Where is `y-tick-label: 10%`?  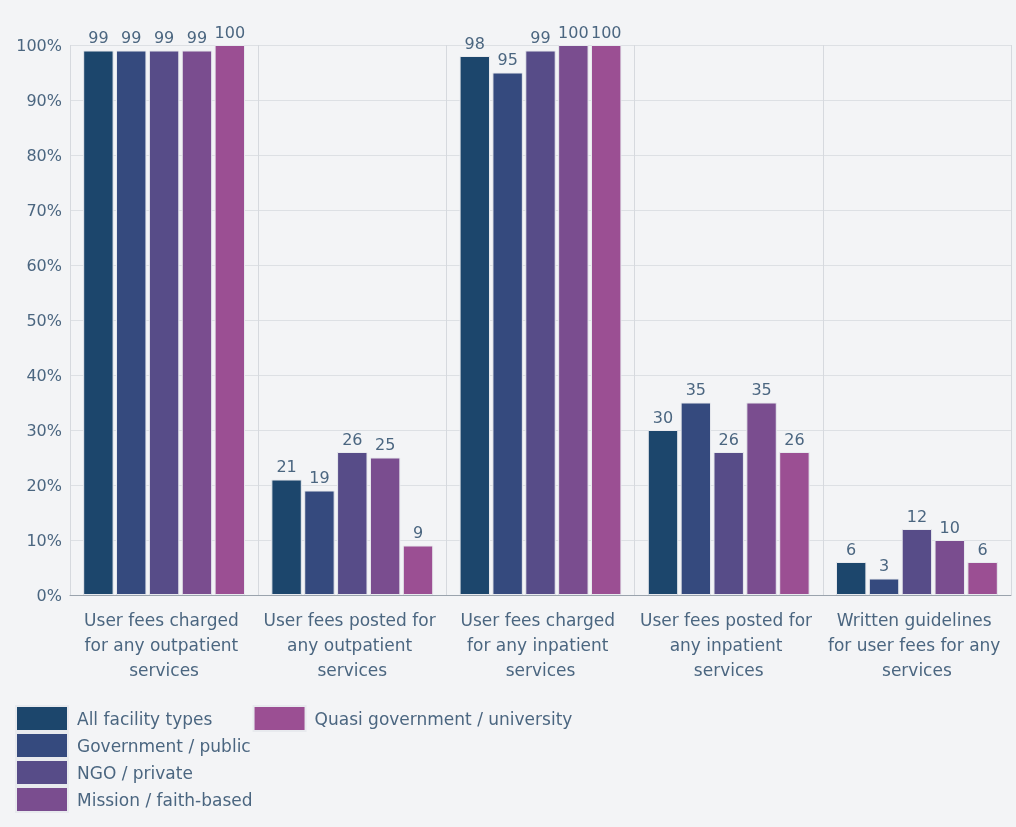 y-tick-label: 10% is located at coordinates (44, 540).